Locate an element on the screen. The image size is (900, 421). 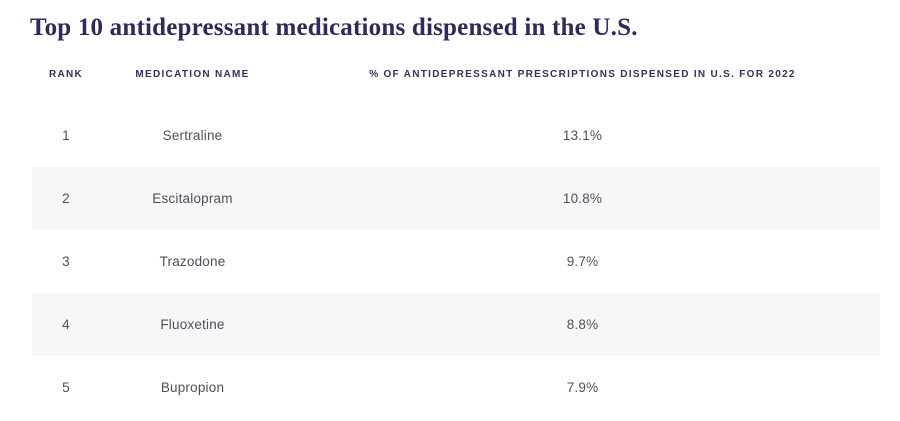
medication-name-cell: Escitalopram is located at coordinates (192, 198).